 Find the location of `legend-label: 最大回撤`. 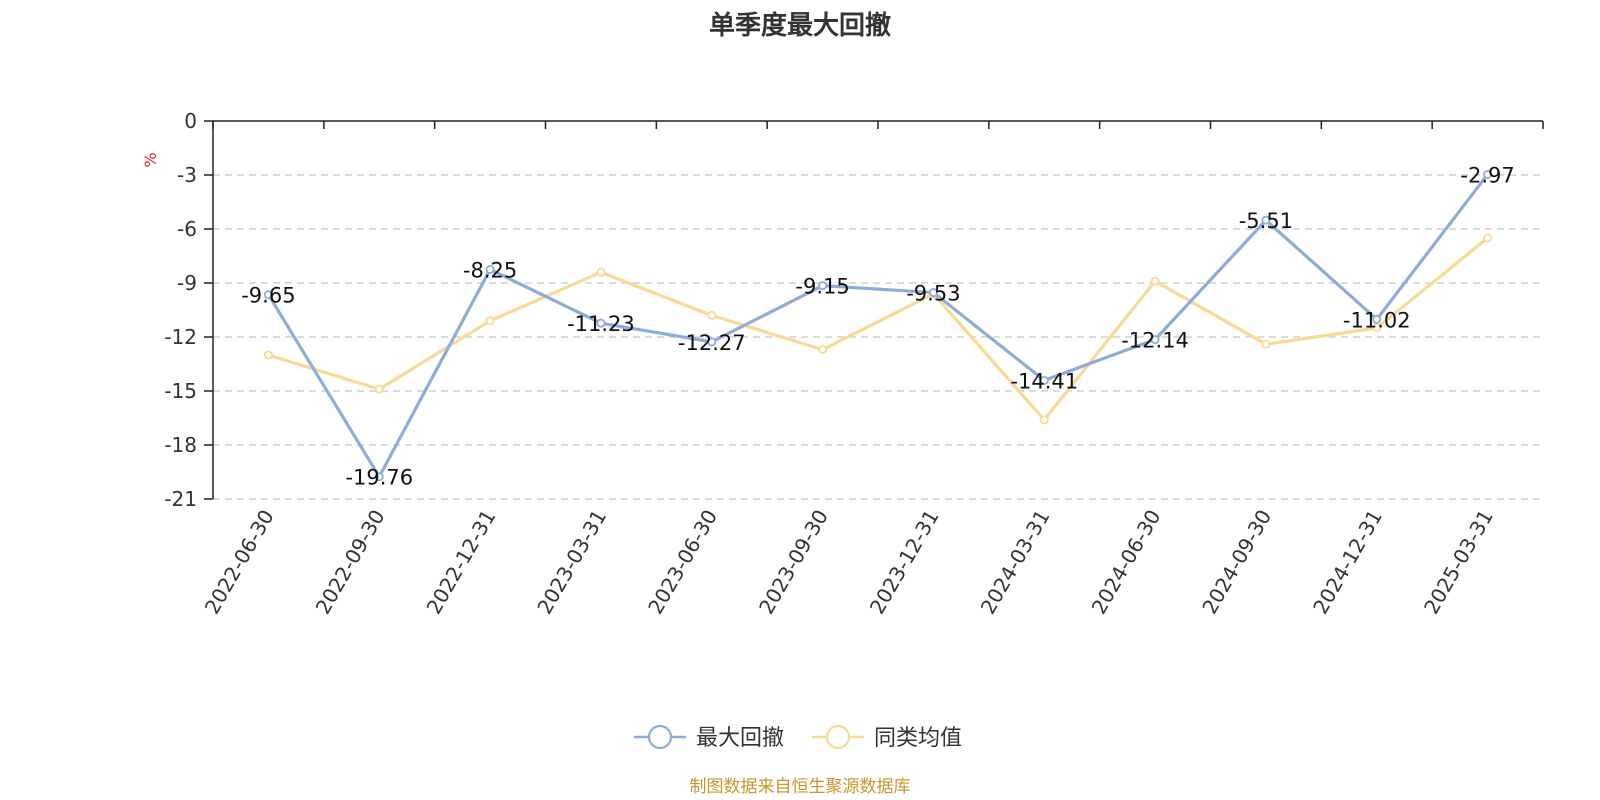

legend-label: 最大回撤 is located at coordinates (740, 738).